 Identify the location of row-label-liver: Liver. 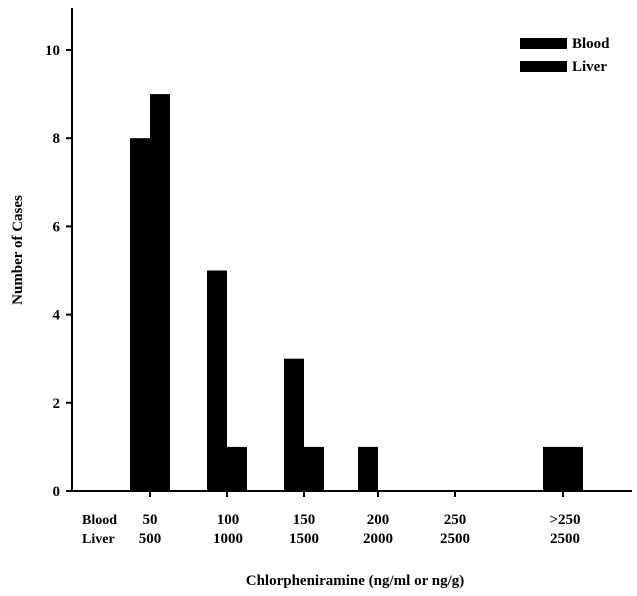
(98, 539).